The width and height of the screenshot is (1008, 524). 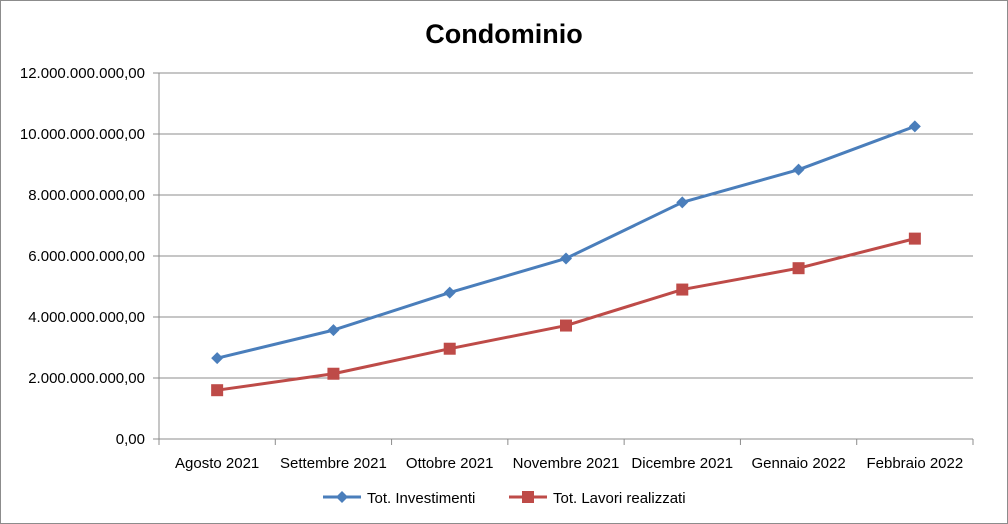 I want to click on legend-item: Tot. Lavori realizzati, so click(x=597, y=498).